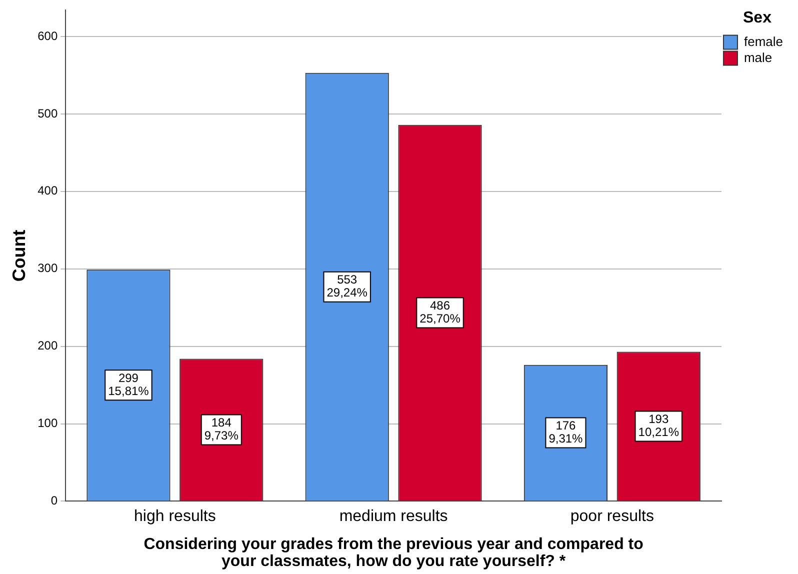 Image resolution: width=798 pixels, height=574 pixels. What do you see at coordinates (758, 57) in the screenshot?
I see `legend-label: male` at bounding box center [758, 57].